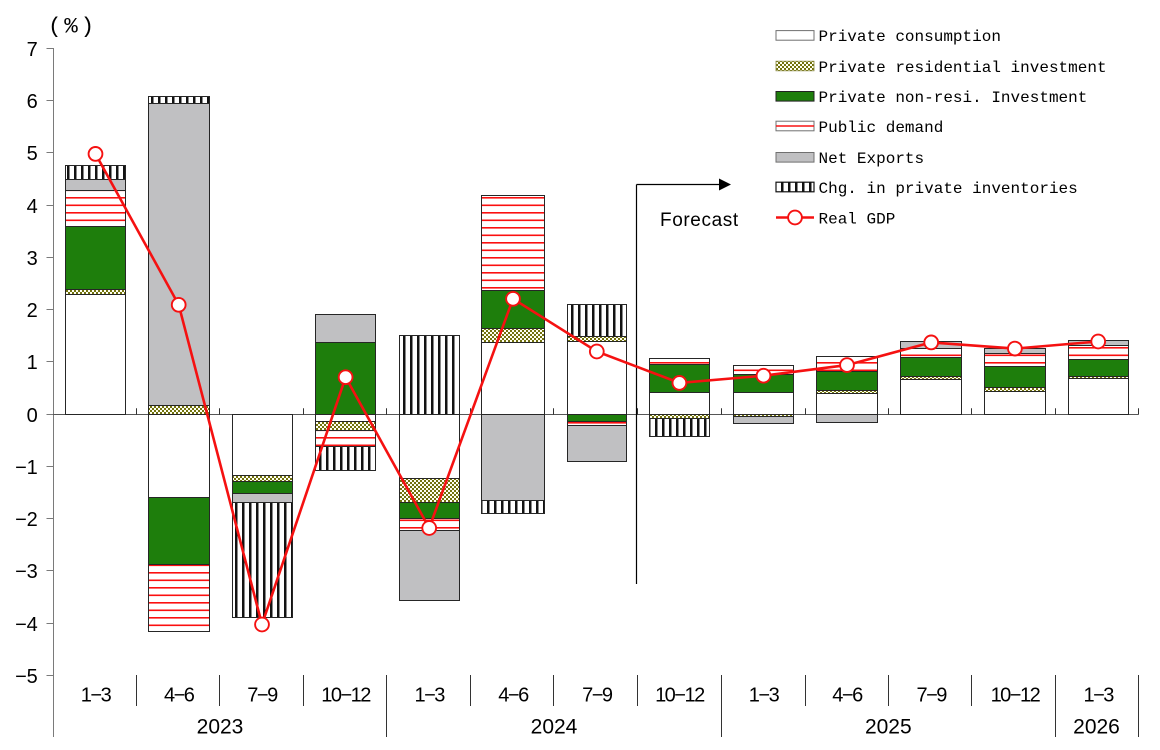 This screenshot has height=750, width=1160. I want to click on svg-text: 2, so click(32, 311).